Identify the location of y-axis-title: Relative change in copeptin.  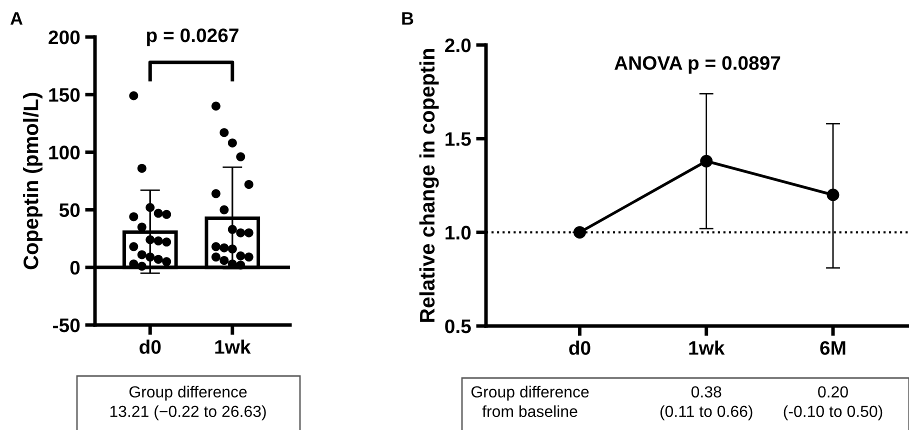
(429, 185).